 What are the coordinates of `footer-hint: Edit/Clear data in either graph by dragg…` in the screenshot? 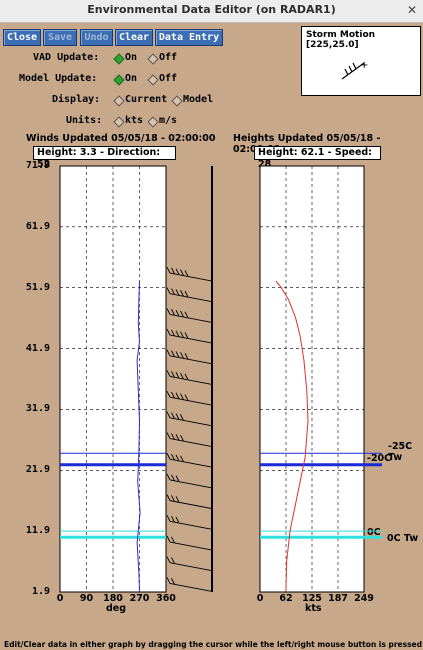 It's located at (213, 644).